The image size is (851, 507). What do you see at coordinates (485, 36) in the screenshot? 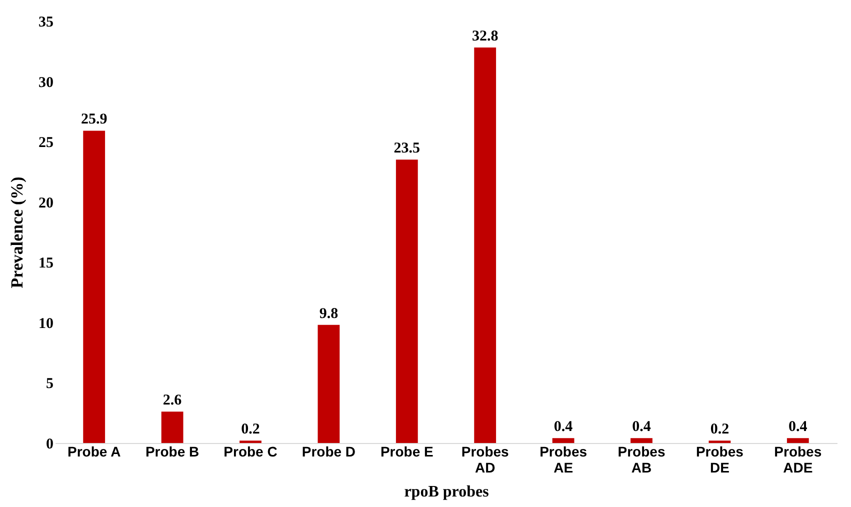
I see `data-label: 32.8` at bounding box center [485, 36].